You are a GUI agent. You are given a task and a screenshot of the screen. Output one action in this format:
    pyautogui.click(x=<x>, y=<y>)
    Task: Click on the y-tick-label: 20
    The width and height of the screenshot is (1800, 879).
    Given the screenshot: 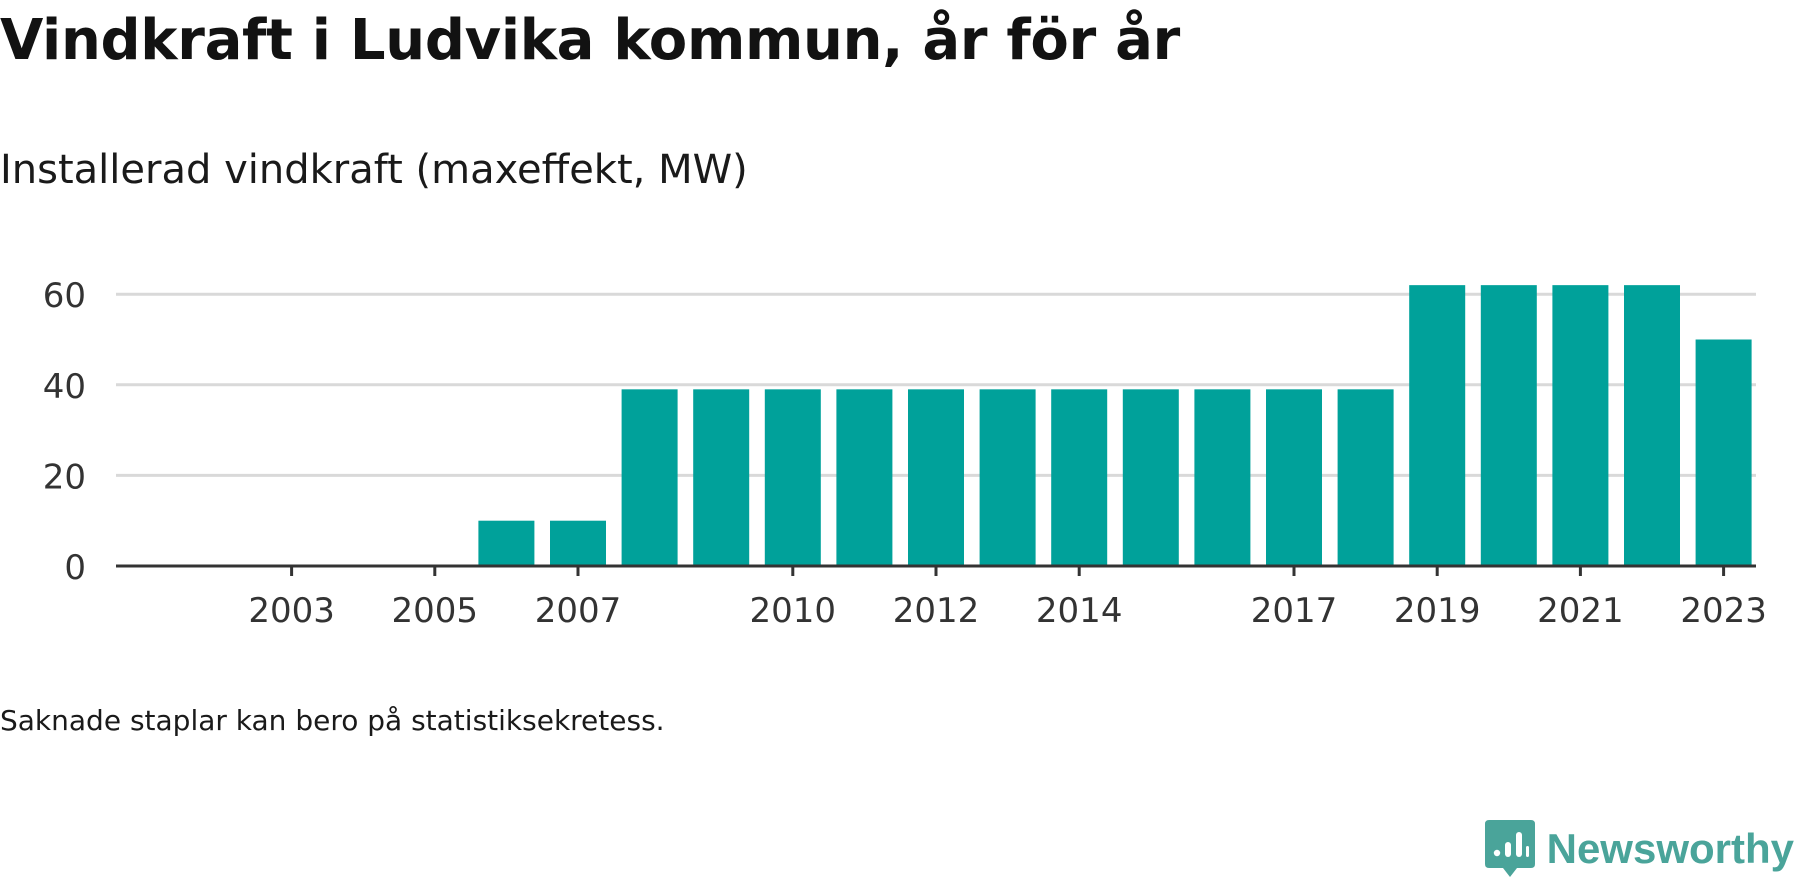 What is the action you would take?
    pyautogui.click(x=64, y=477)
    